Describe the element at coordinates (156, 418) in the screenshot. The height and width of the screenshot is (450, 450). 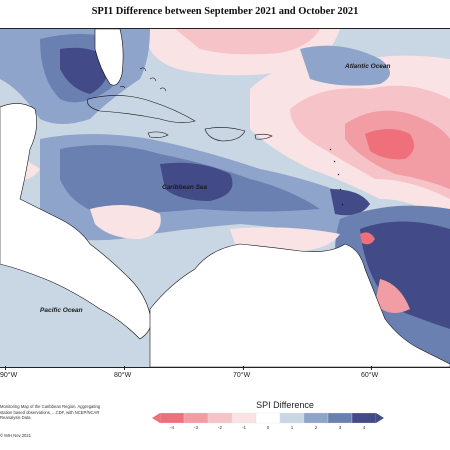
I see `legend-arrow-left` at that location.